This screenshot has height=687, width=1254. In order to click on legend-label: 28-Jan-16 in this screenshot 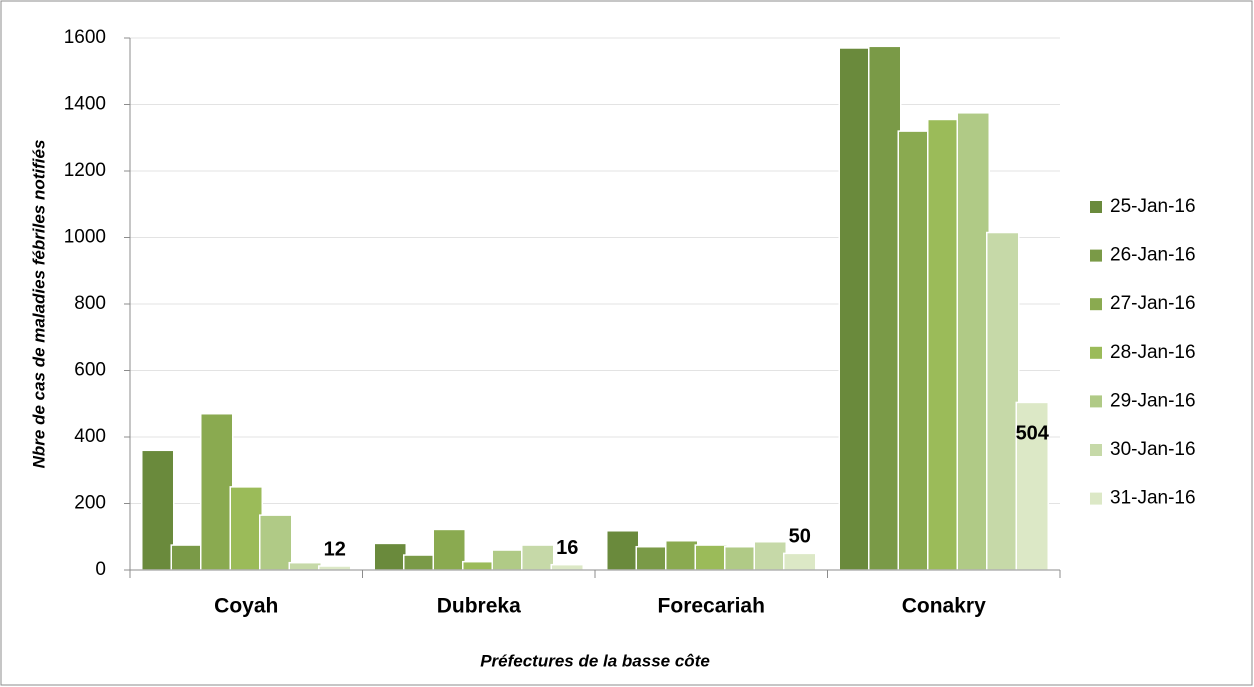, I will do `click(1153, 352)`.